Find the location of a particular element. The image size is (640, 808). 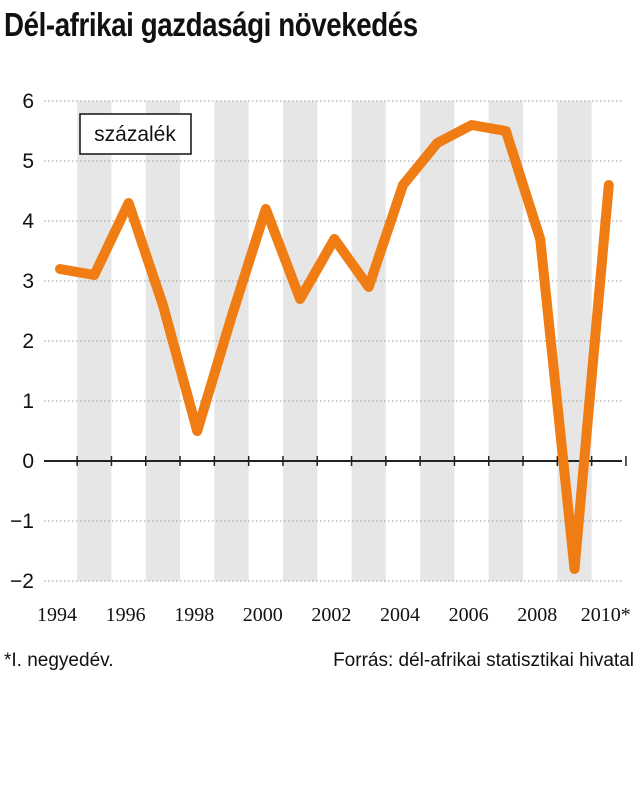

y-tick-label: 3 is located at coordinates (28, 281).